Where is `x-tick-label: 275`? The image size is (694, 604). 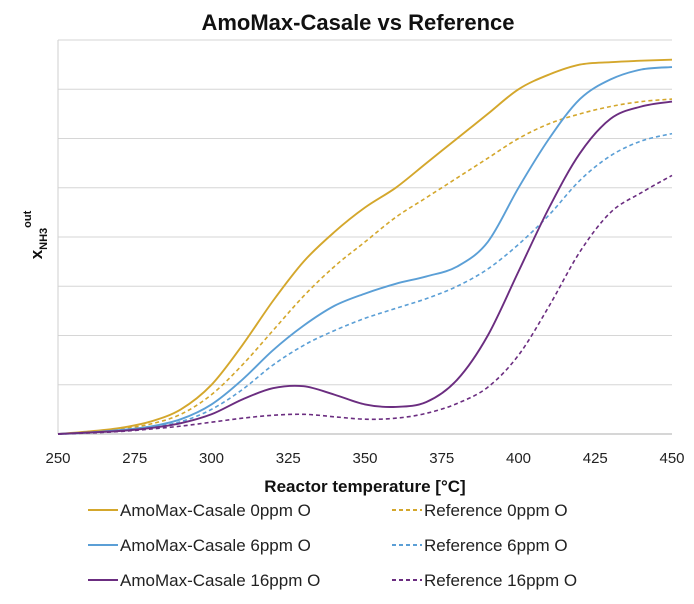 x-tick-label: 275 is located at coordinates (134, 458).